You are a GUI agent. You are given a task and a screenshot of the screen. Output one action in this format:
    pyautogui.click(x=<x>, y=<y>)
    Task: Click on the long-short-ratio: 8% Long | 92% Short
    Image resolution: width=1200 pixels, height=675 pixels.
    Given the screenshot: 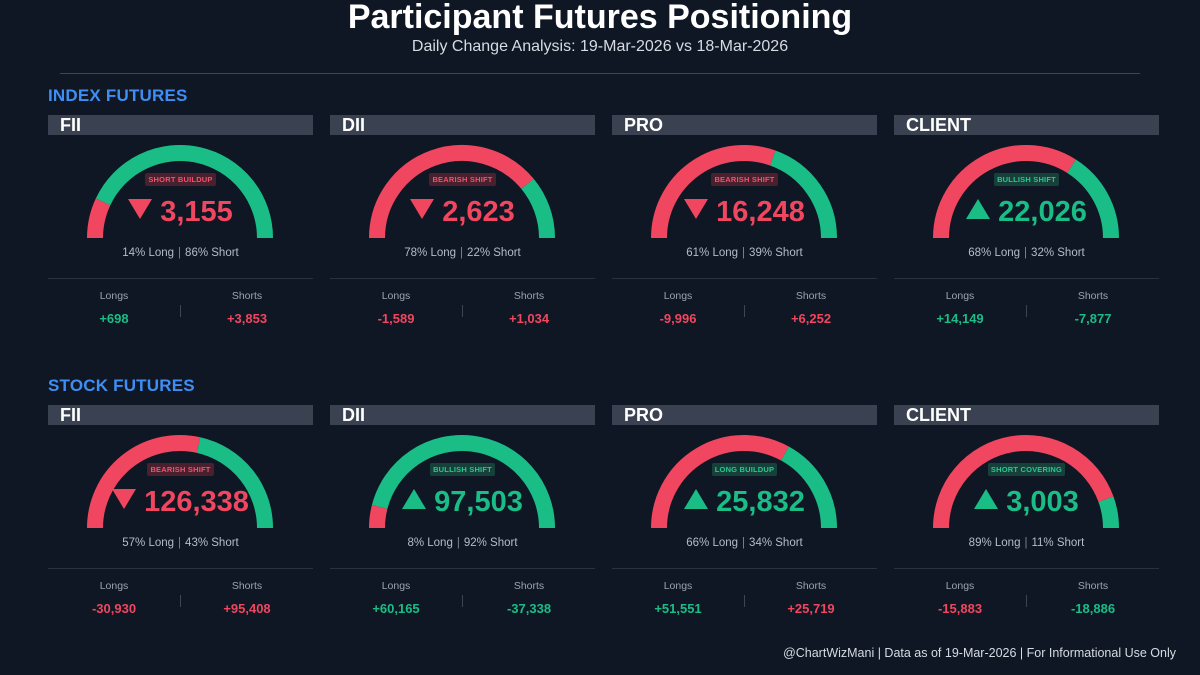 What is the action you would take?
    pyautogui.click(x=462, y=543)
    